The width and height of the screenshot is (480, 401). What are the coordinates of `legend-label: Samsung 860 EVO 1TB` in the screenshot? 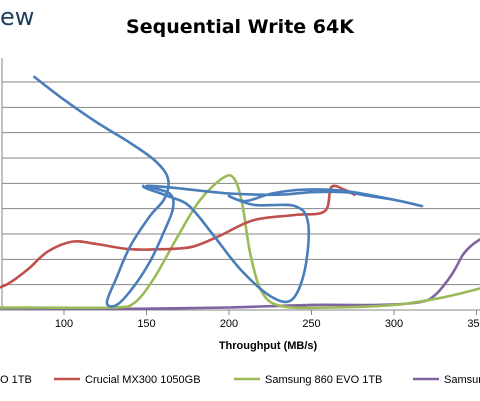 It's located at (323, 380).